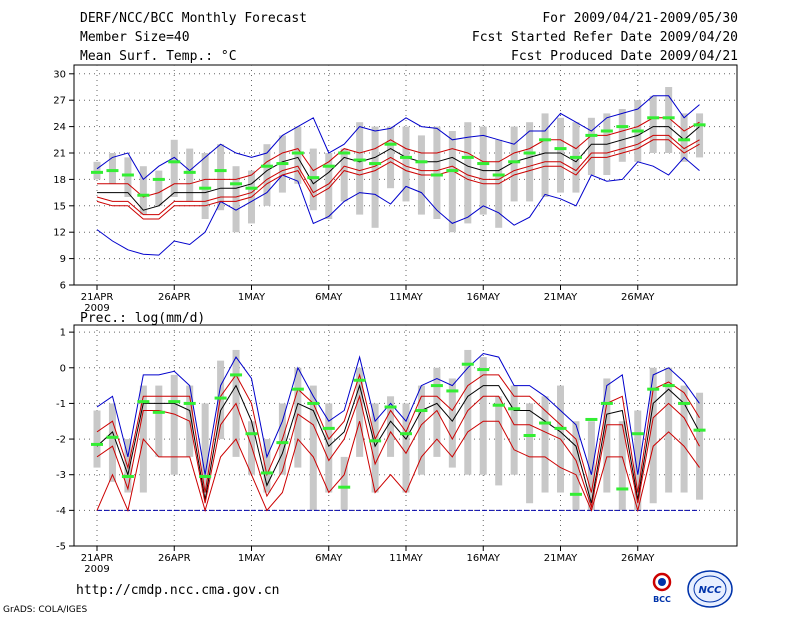 The image size is (800, 618). Describe the element at coordinates (61, 475) in the screenshot. I see `precip-ytick-label: -3` at that location.